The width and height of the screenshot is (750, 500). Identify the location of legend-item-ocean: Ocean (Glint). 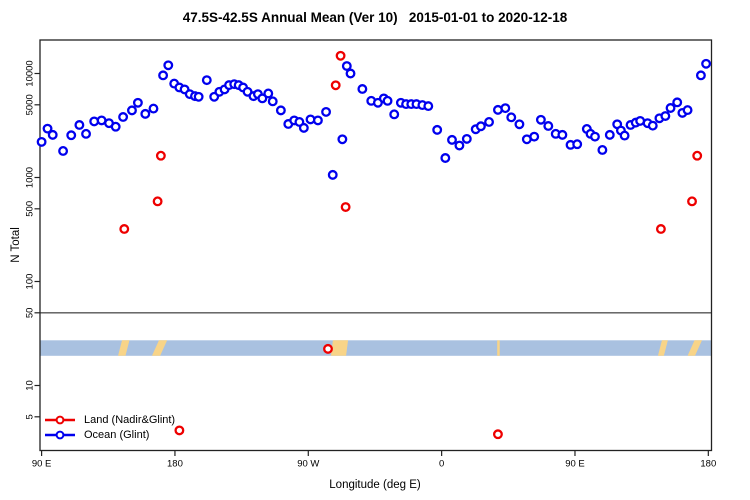
(109, 435).